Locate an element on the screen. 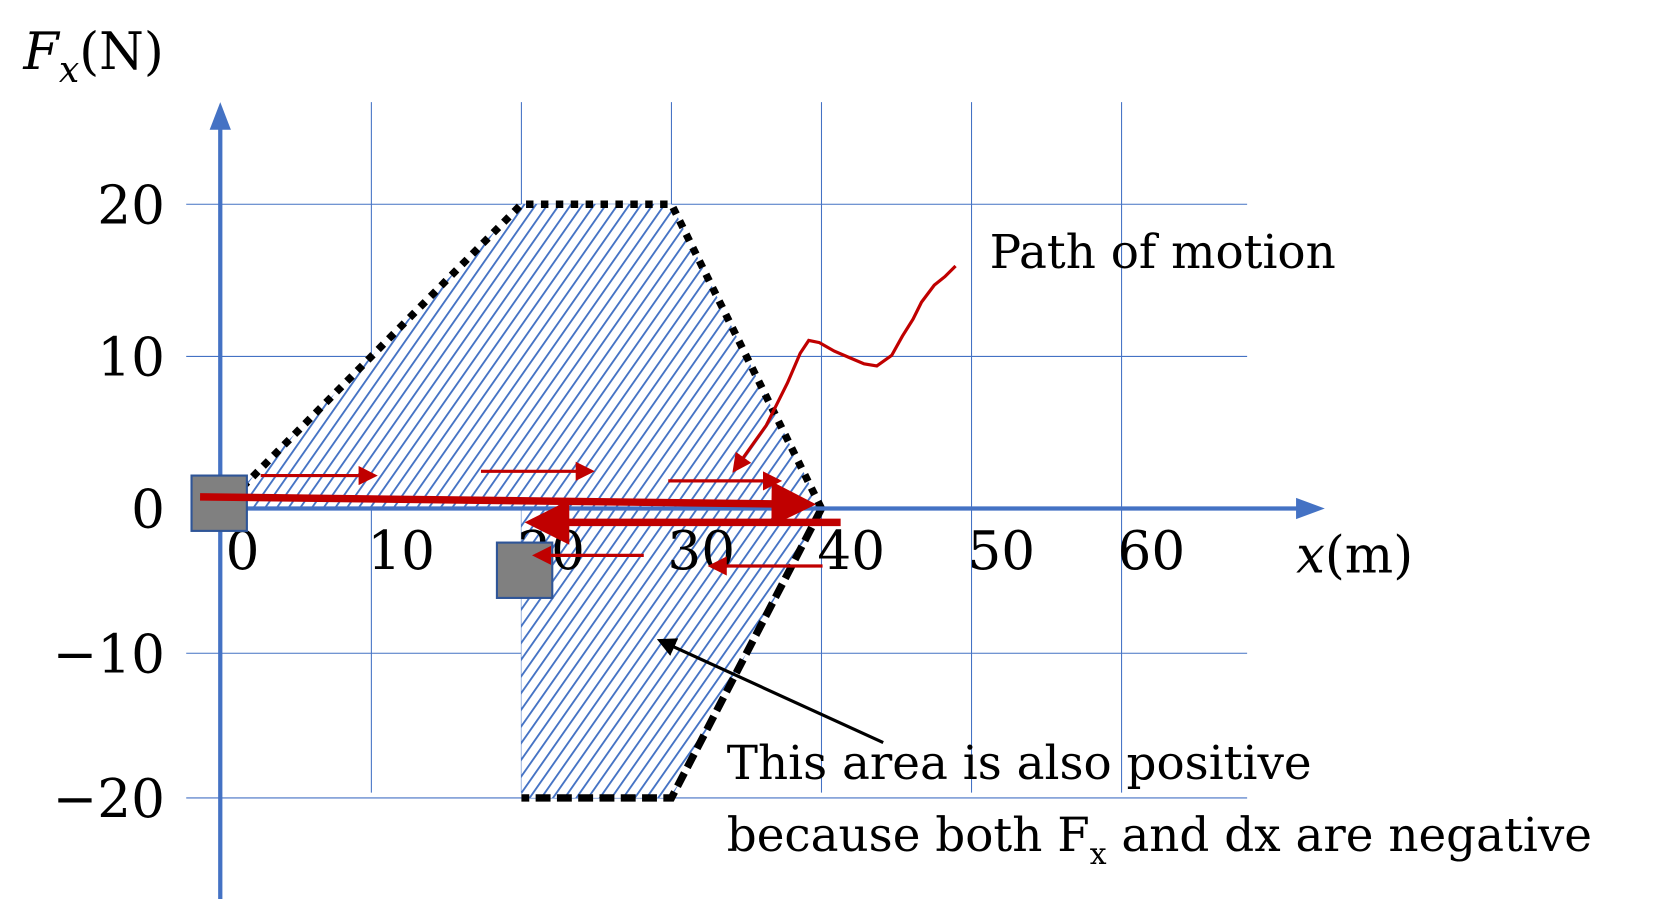 The height and width of the screenshot is (899, 1660). y-tick-label: 20 is located at coordinates (131, 205).